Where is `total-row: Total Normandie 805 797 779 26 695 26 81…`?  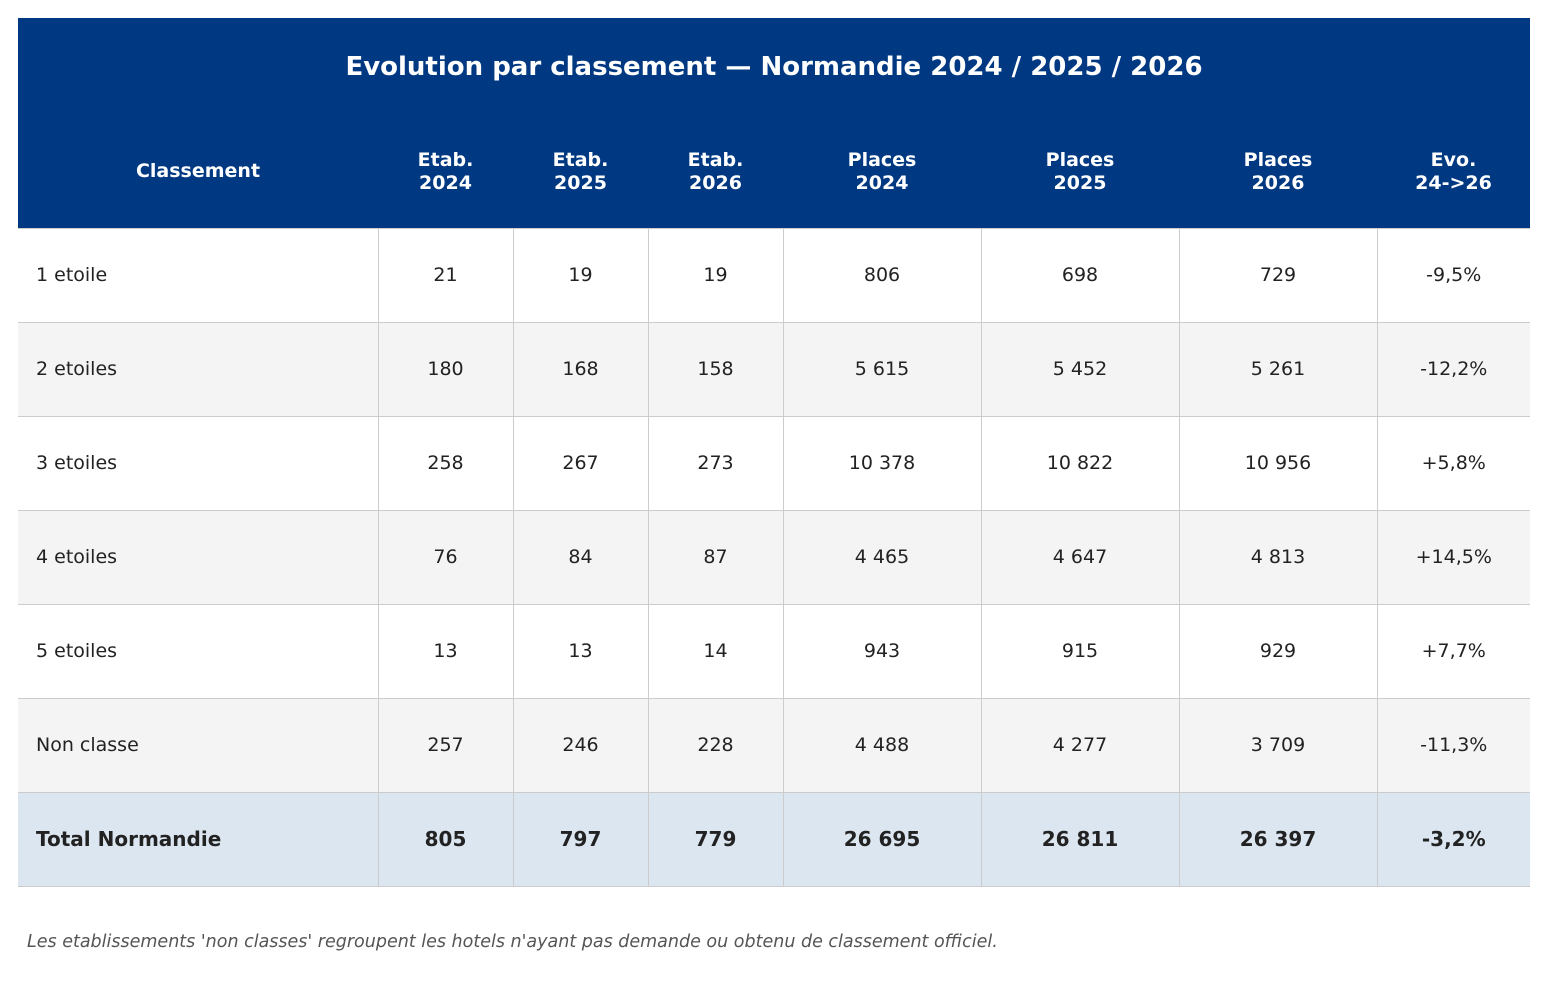
total-row: Total Normandie 805 797 779 26 695 26 81… is located at coordinates (774, 839).